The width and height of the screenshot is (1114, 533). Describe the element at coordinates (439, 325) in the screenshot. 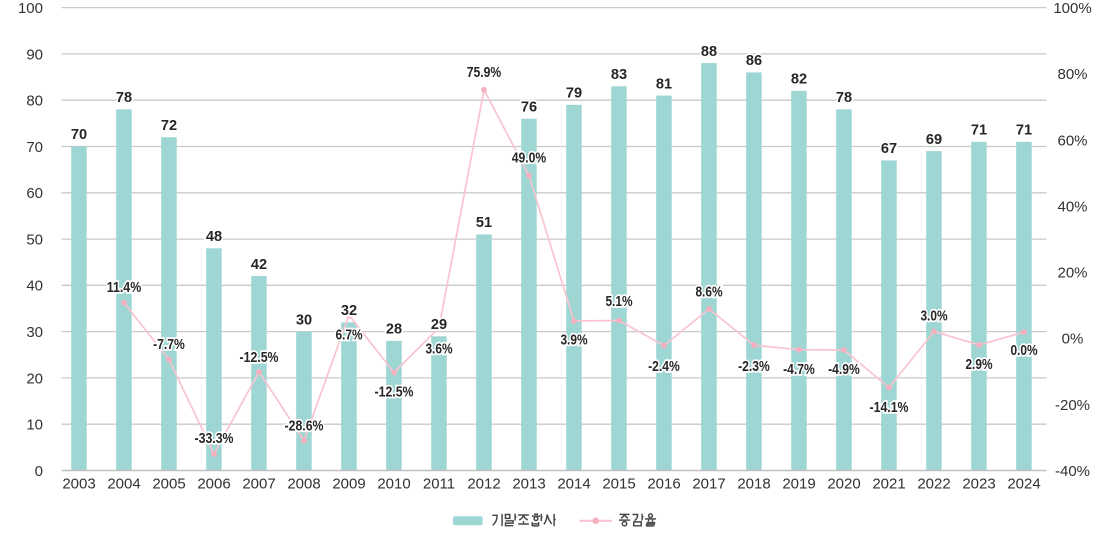

I see `svg-text: 29` at that location.